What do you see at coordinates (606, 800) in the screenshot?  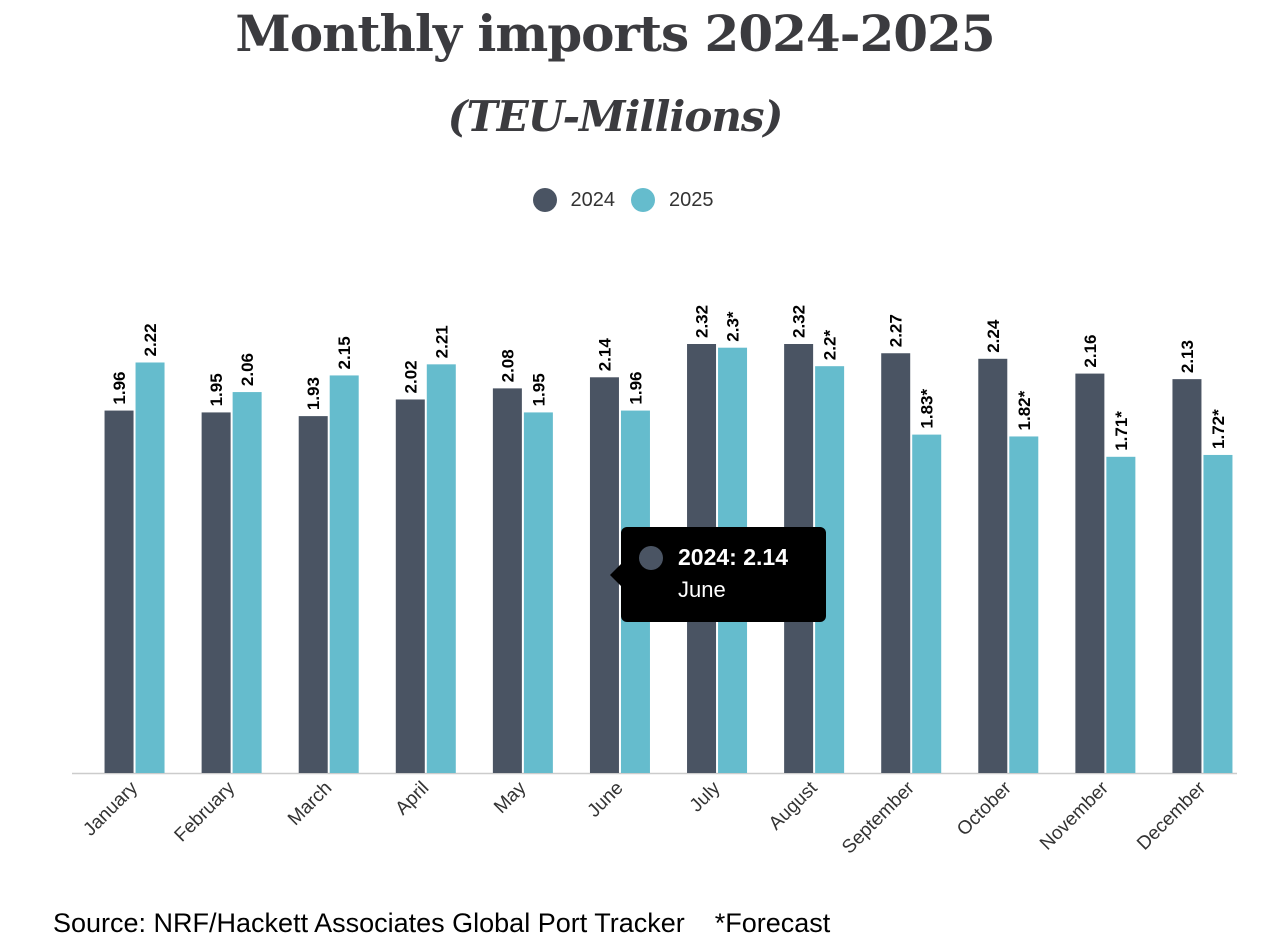 I see `x-tick-label-june: June` at bounding box center [606, 800].